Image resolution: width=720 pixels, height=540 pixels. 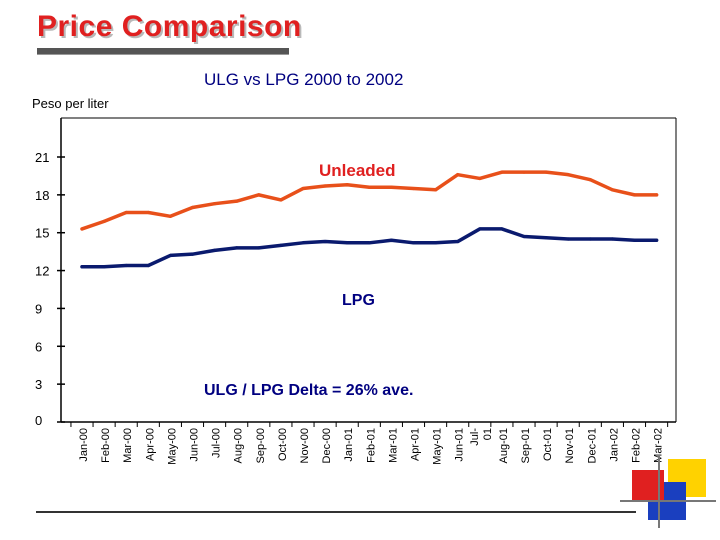 I want to click on y-tick-label: 3, so click(x=38, y=384).